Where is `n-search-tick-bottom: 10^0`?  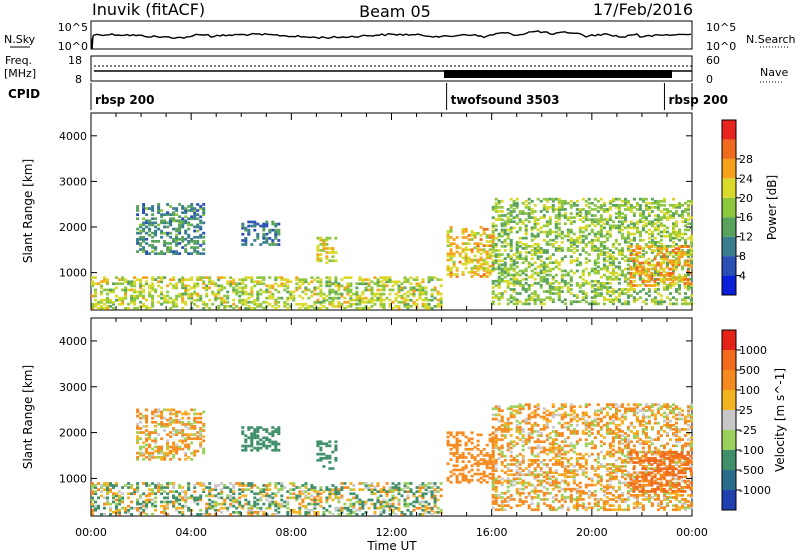 n-search-tick-bottom: 10^0 is located at coordinates (721, 46).